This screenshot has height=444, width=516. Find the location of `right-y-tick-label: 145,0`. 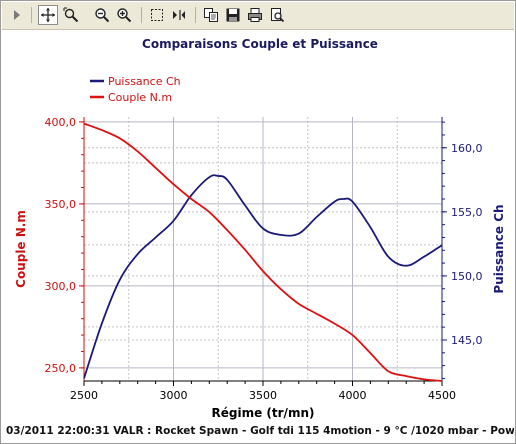

right-y-tick-label: 145,0 is located at coordinates (467, 340).